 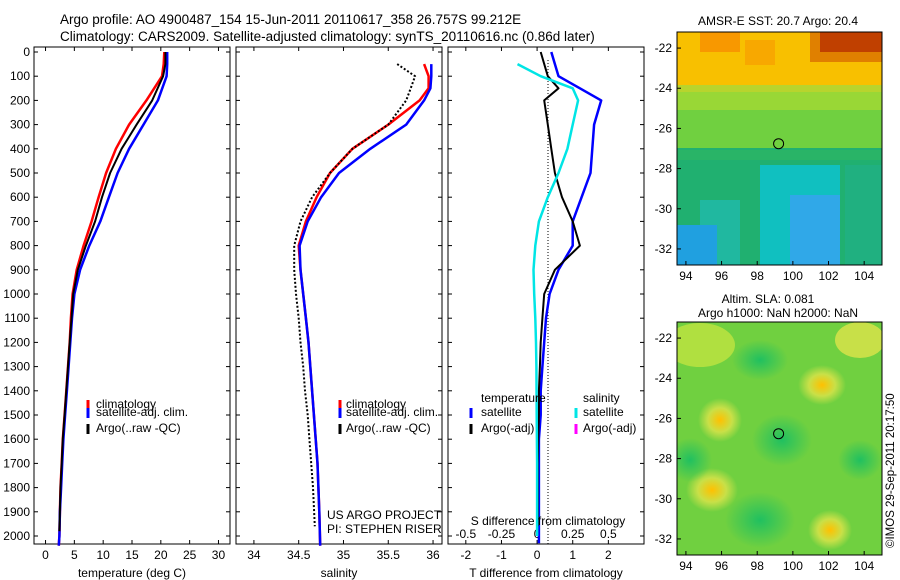 I want to click on sst-map-ticks: 94 96 98 100 102 104 -22 -24 -26 -28 -30 -32, so click(x=765, y=162).